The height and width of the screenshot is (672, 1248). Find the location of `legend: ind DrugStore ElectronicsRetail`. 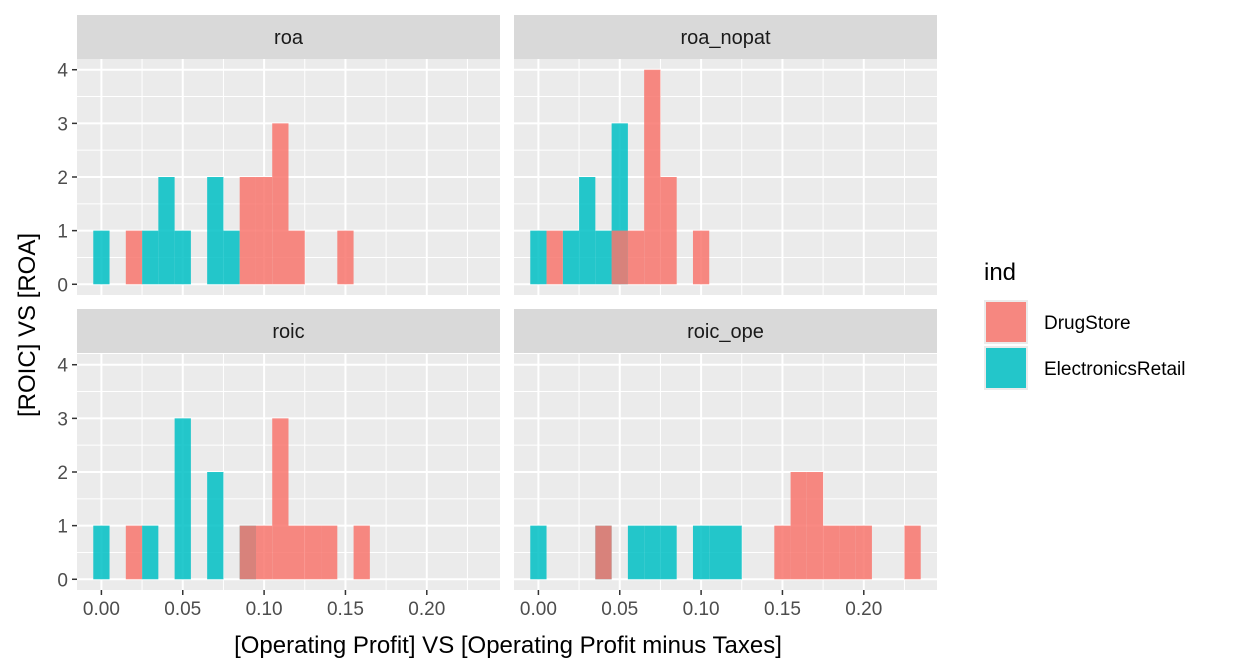

legend: ind DrugStore ElectronicsRetail is located at coordinates (1085, 324).